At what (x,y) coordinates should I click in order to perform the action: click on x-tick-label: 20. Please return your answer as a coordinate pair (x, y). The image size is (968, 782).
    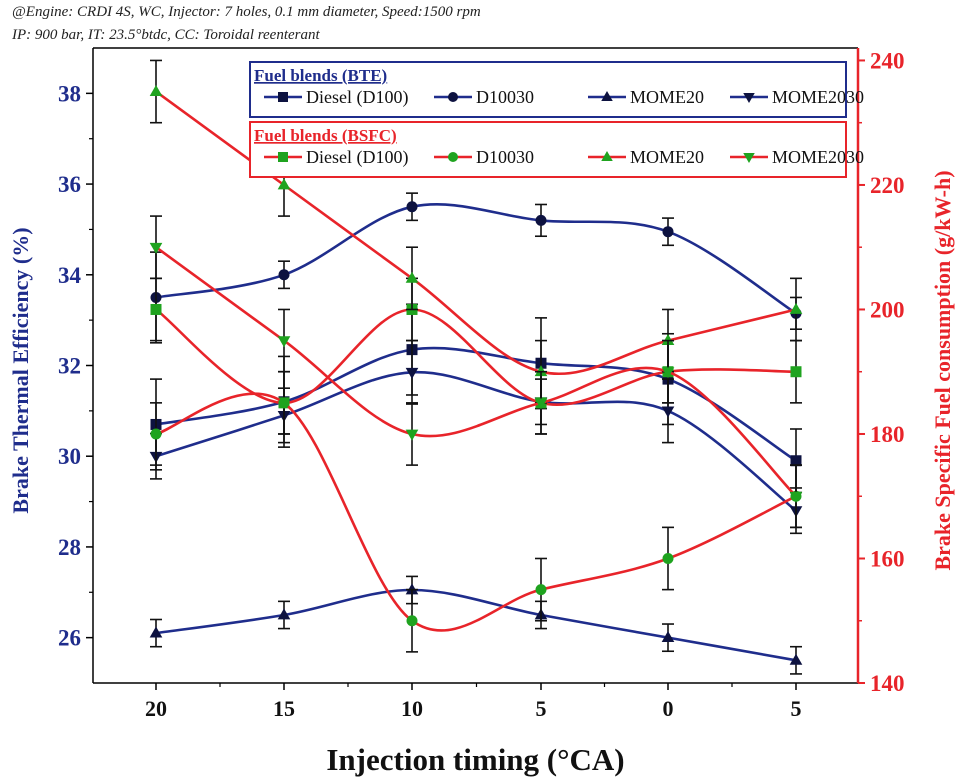
    Looking at the image, I should click on (156, 708).